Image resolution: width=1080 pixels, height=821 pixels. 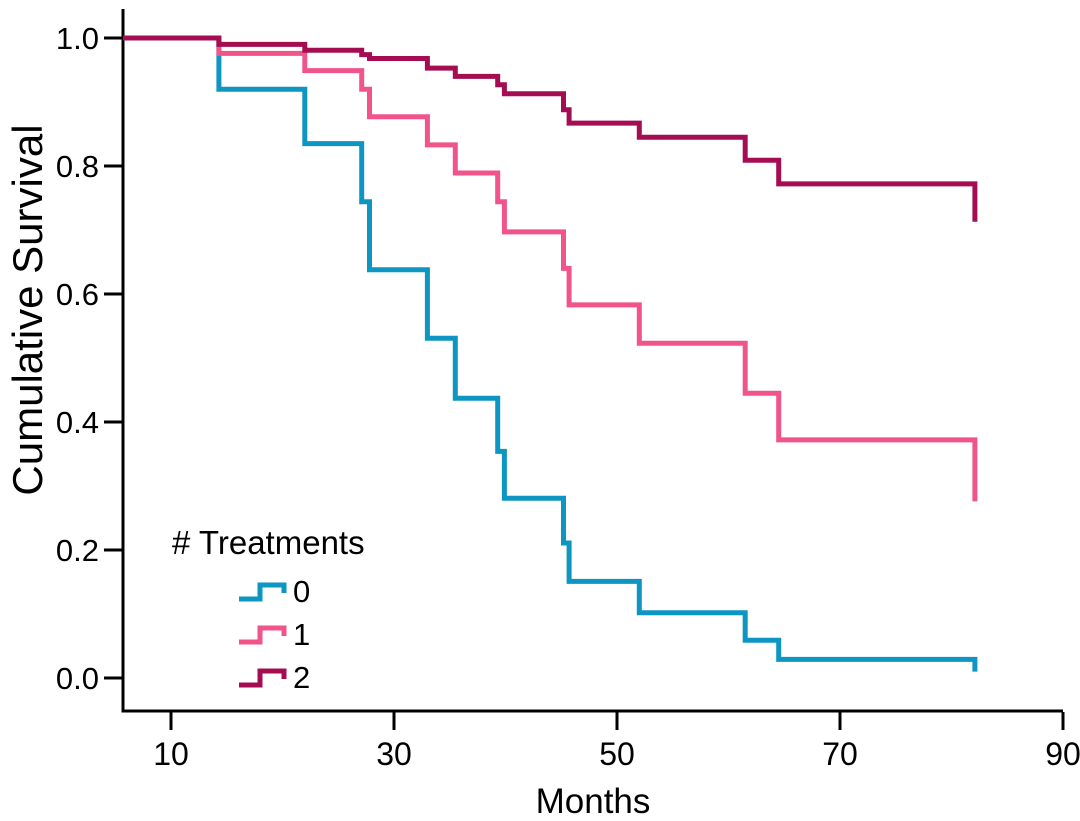 I want to click on x-tick-label: 10, so click(x=171, y=754).